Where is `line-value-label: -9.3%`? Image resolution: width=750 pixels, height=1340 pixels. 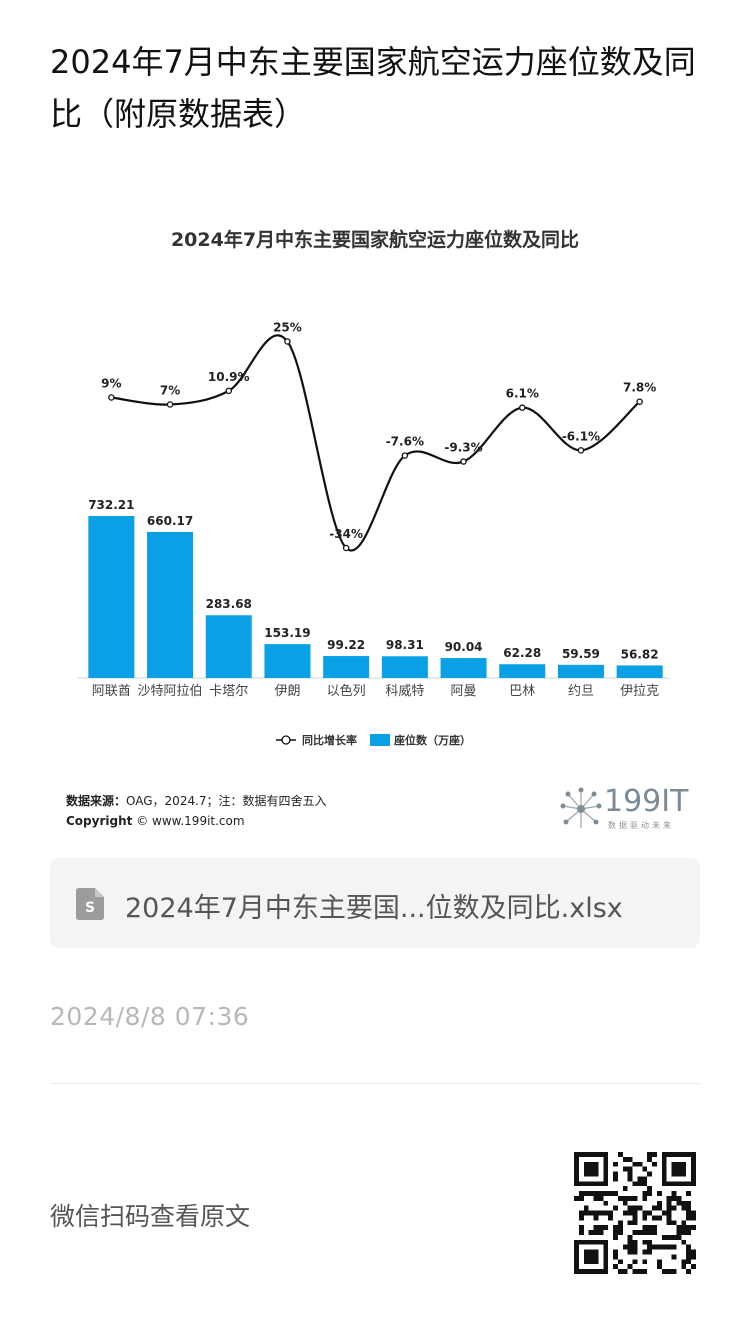
line-value-label: -9.3% is located at coordinates (463, 448).